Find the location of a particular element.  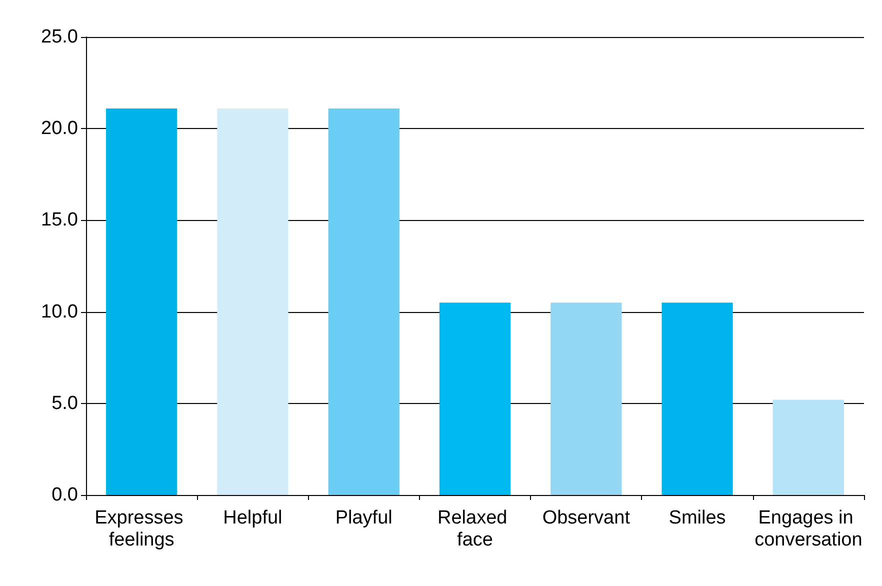

x-tick-label: Observant is located at coordinates (586, 518).